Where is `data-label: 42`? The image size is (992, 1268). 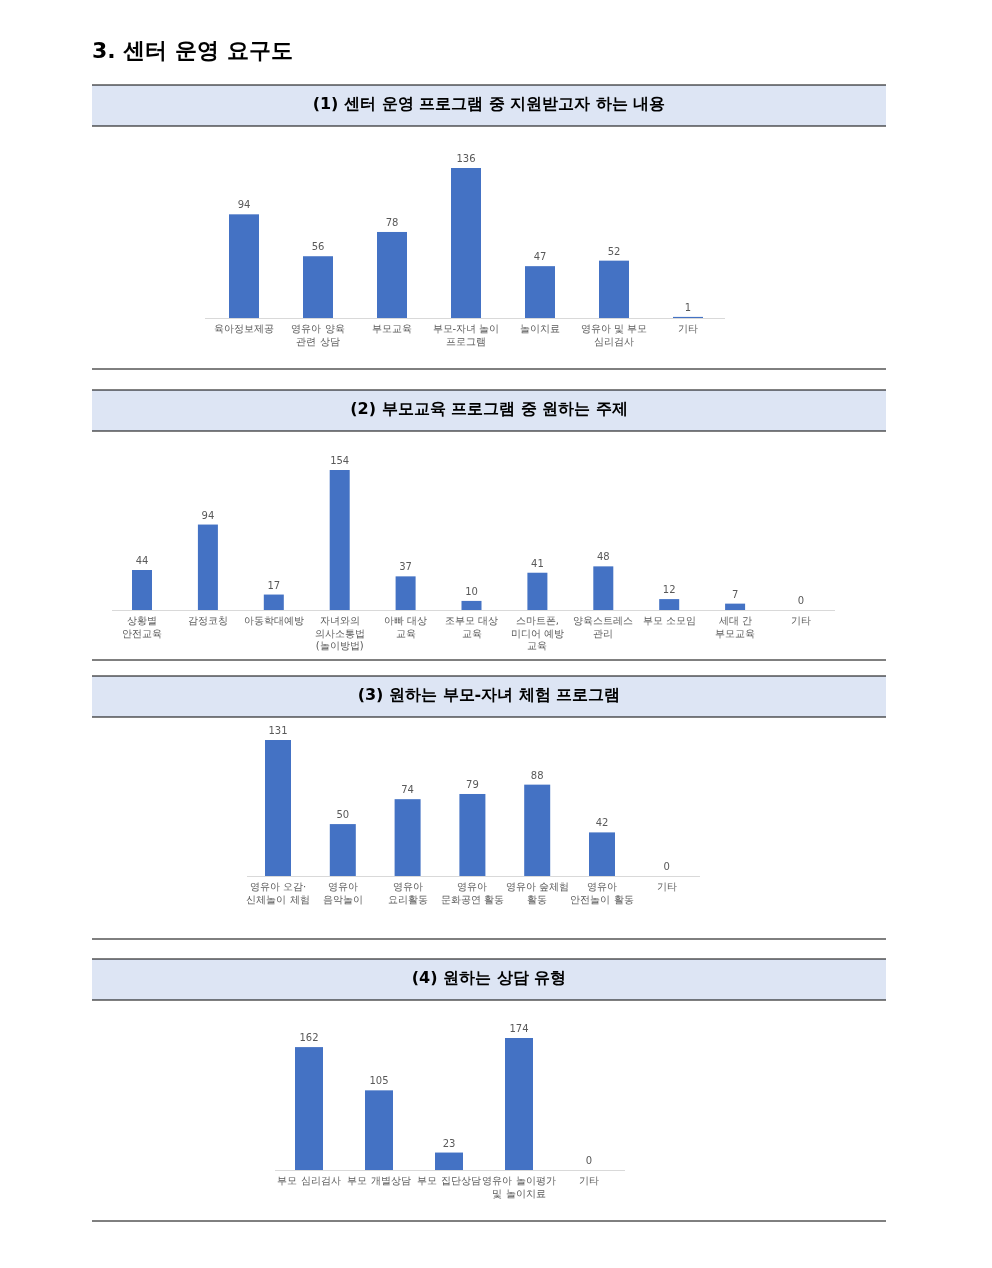 data-label: 42 is located at coordinates (602, 823).